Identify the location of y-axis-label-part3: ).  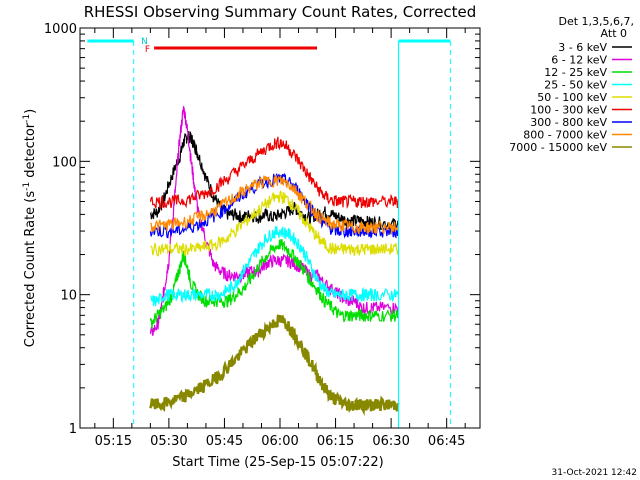
(30, 111).